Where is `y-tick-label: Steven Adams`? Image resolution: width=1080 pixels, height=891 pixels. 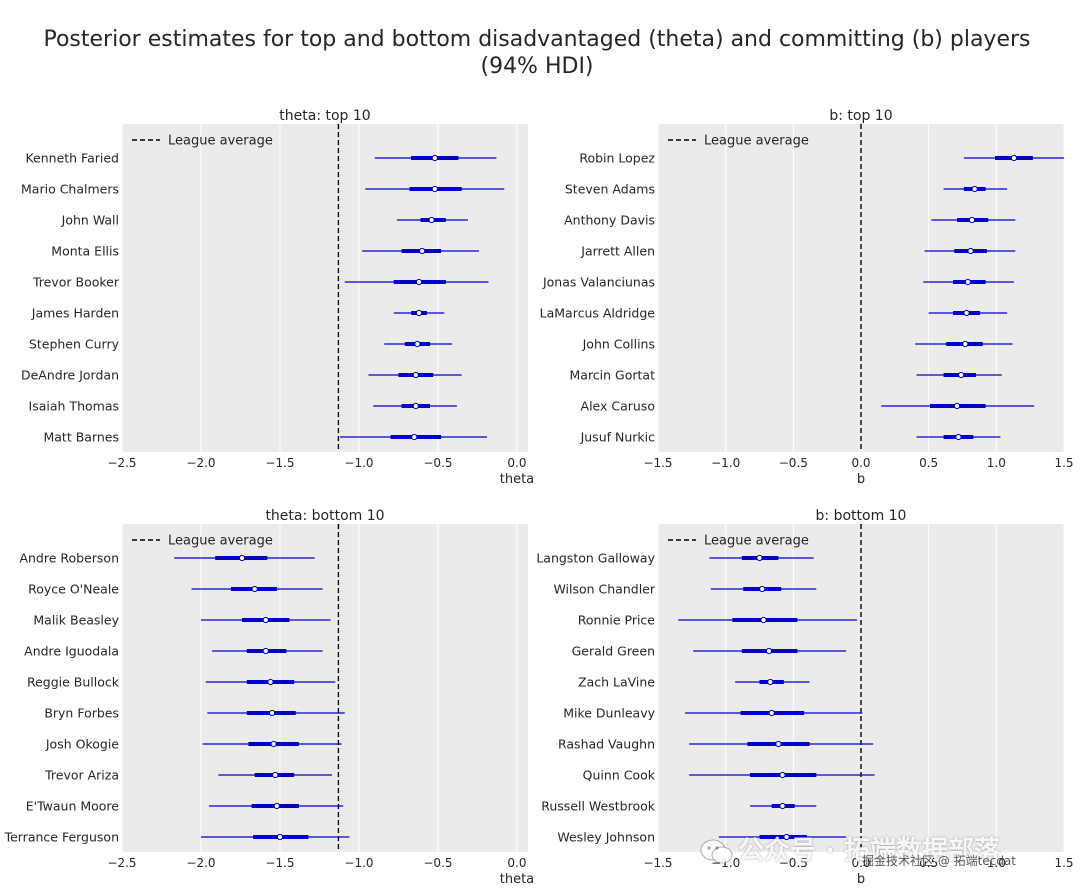 y-tick-label: Steven Adams is located at coordinates (610, 189).